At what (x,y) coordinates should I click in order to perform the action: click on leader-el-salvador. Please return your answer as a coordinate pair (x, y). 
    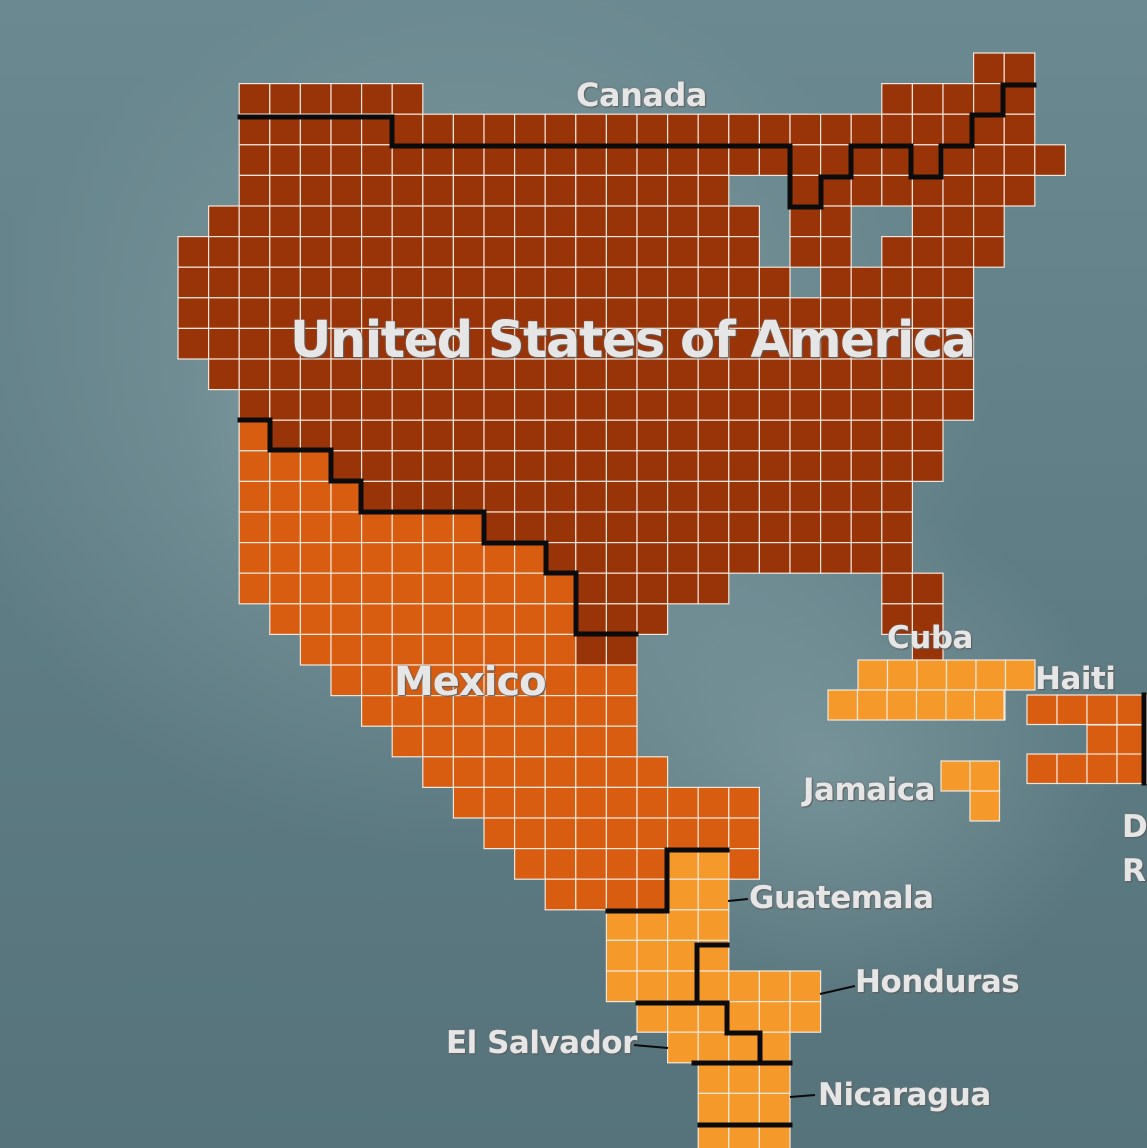
    Looking at the image, I should click on (651, 1046).